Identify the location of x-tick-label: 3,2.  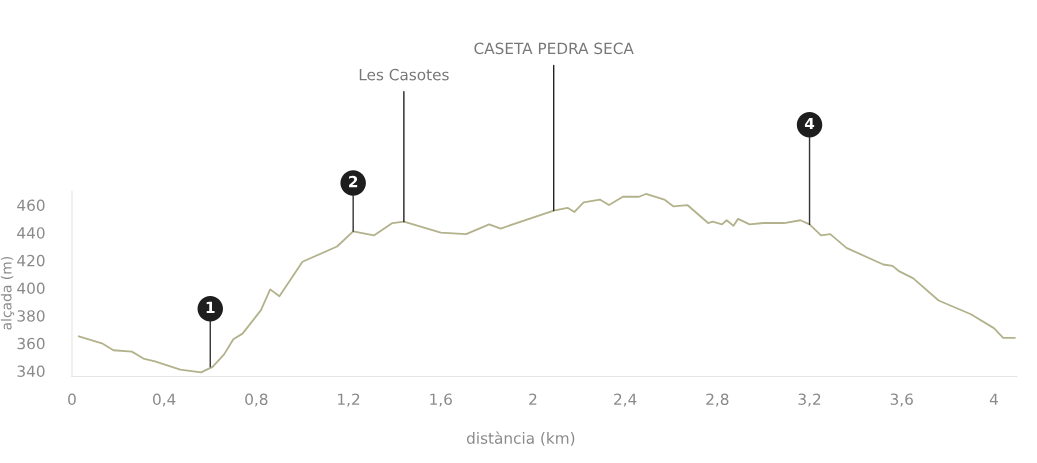
(809, 400).